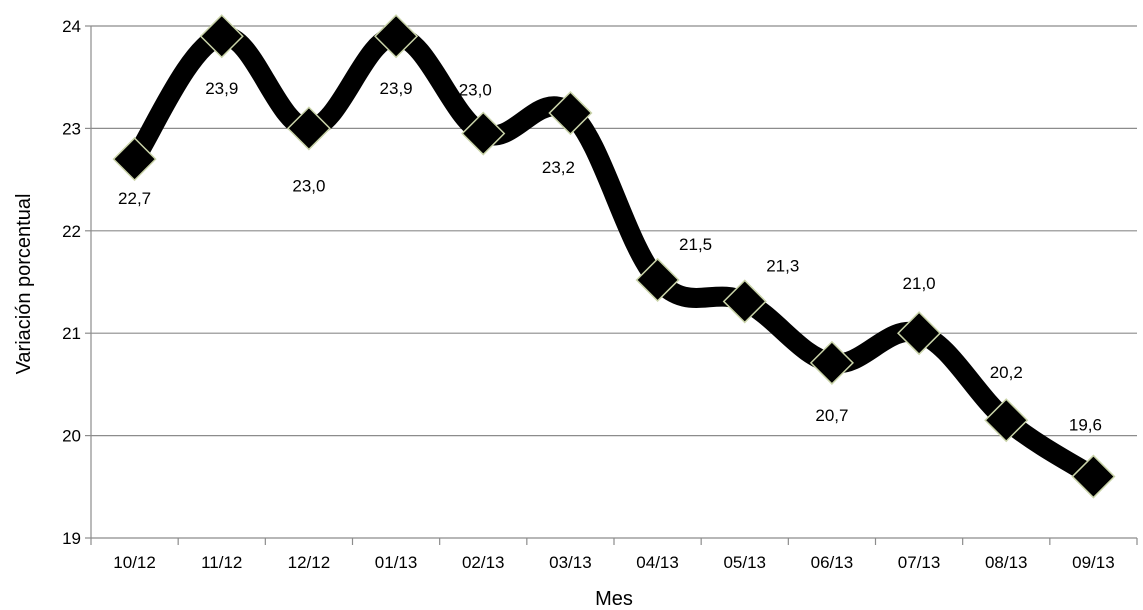  What do you see at coordinates (831, 415) in the screenshot?
I see `data-label: 20,7` at bounding box center [831, 415].